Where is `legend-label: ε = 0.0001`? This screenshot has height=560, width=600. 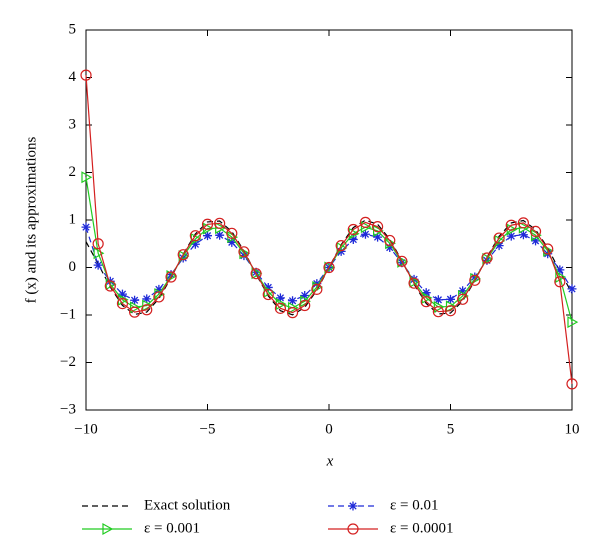 legend-label: ε = 0.0001 is located at coordinates (422, 528).